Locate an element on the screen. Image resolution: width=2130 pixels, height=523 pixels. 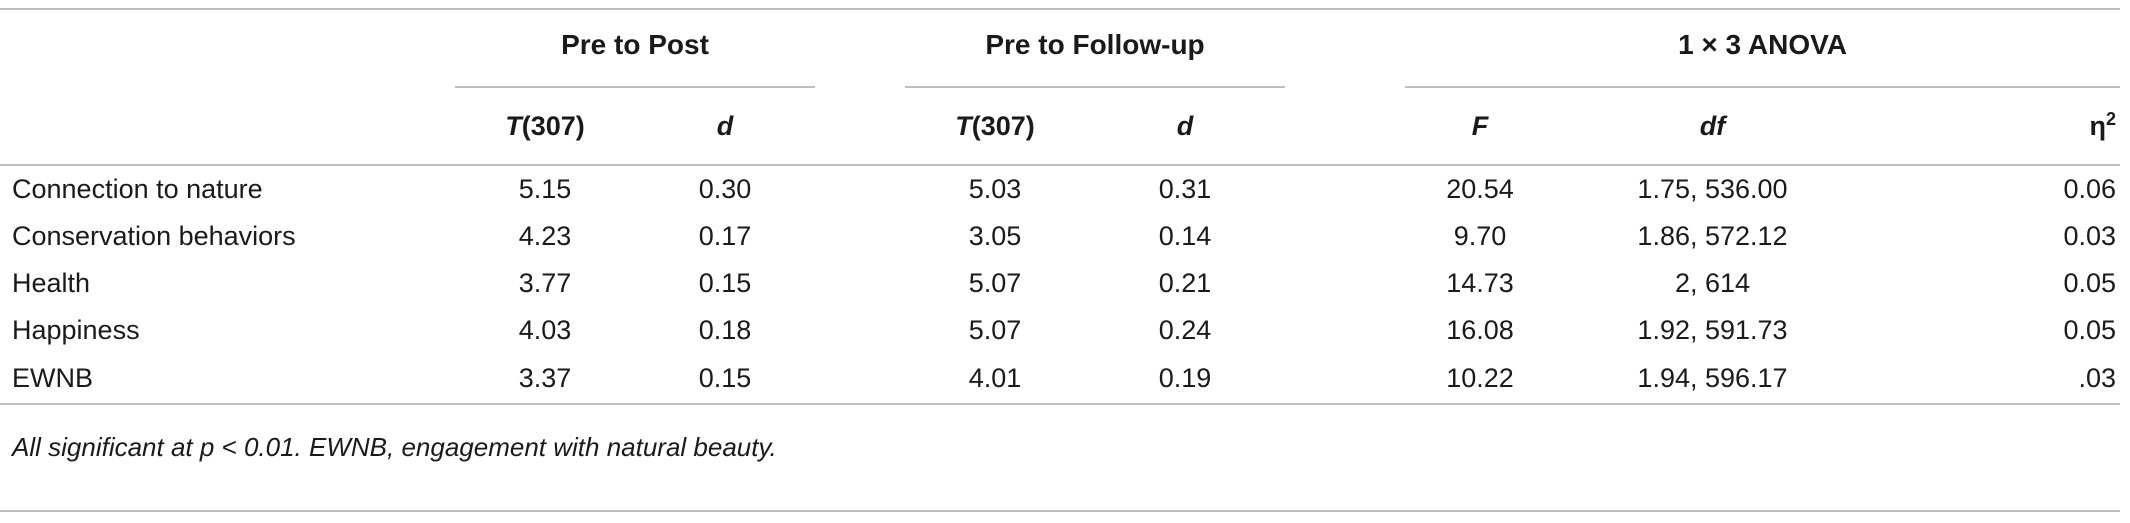
subheader-d-pre-post: d is located at coordinates (725, 127).